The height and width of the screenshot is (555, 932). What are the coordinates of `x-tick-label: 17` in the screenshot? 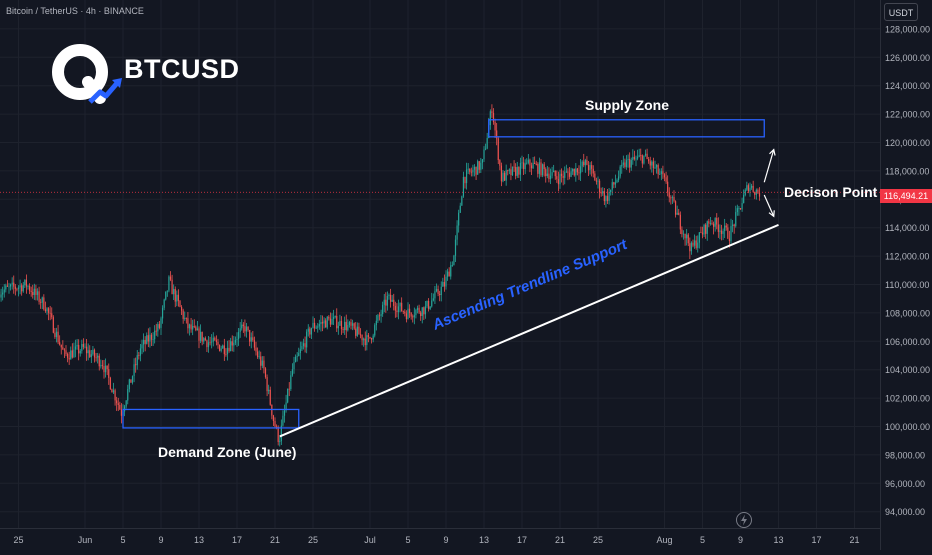 It's located at (237, 540).